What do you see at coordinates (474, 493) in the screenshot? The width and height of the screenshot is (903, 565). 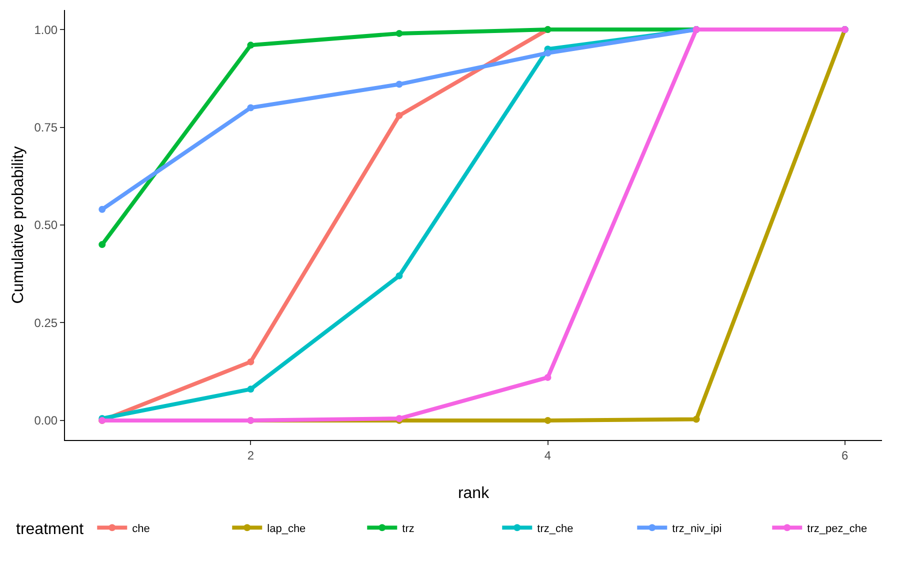 I see `x-axis-title: rank` at bounding box center [474, 493].